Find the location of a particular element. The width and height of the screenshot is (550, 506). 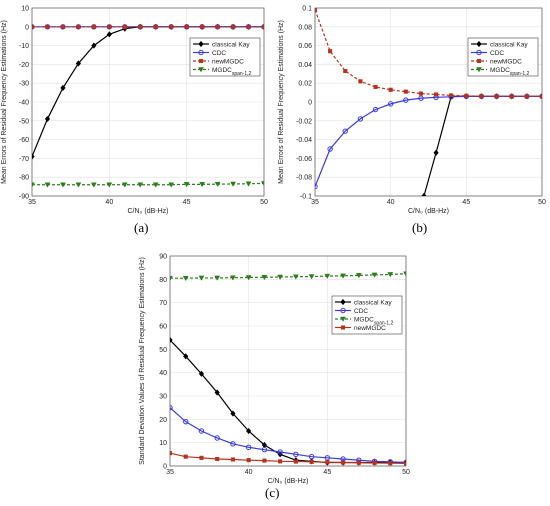

legend-entry: CDC is located at coordinates (219, 53).